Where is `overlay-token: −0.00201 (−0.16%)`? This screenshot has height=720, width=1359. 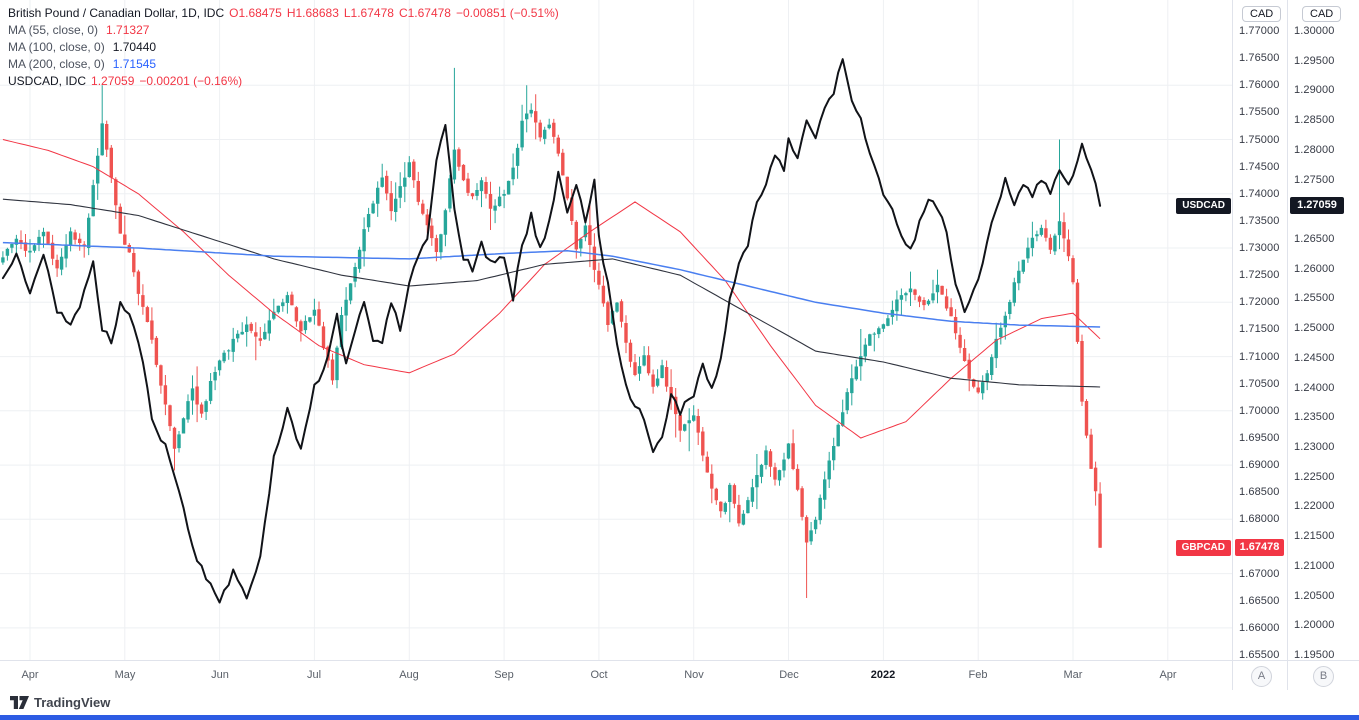
overlay-token: −0.00201 (−0.16%) is located at coordinates (191, 81).